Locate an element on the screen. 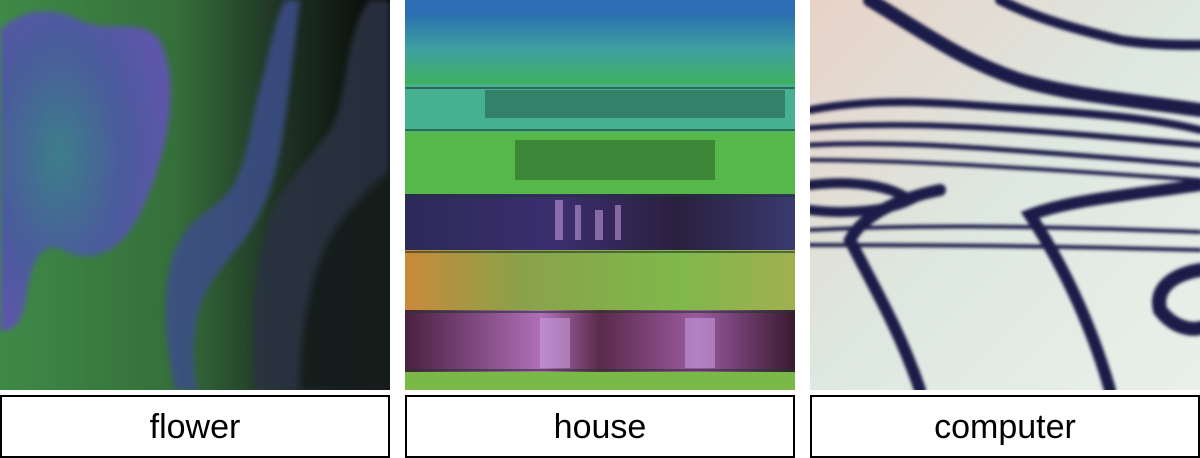 The image size is (1200, 458). caption-box: house is located at coordinates (600, 426).